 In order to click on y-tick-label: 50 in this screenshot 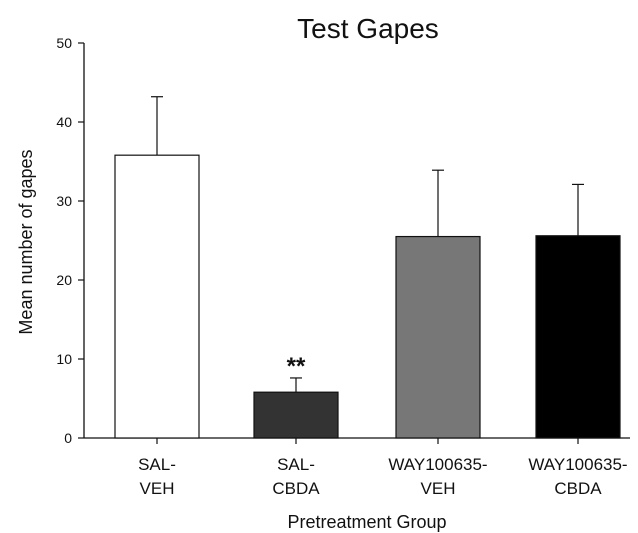, I will do `click(64, 43)`.